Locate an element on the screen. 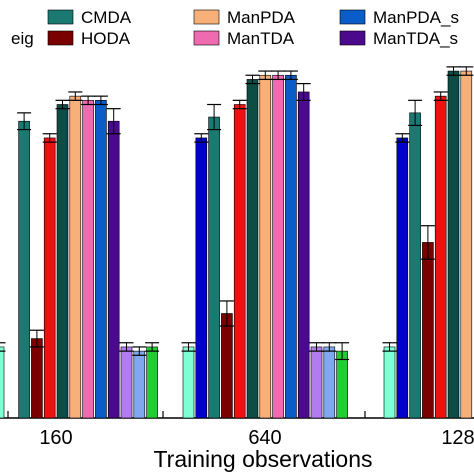 The image size is (474, 474). x-tick-labels: 160 640 128 is located at coordinates (256, 438).